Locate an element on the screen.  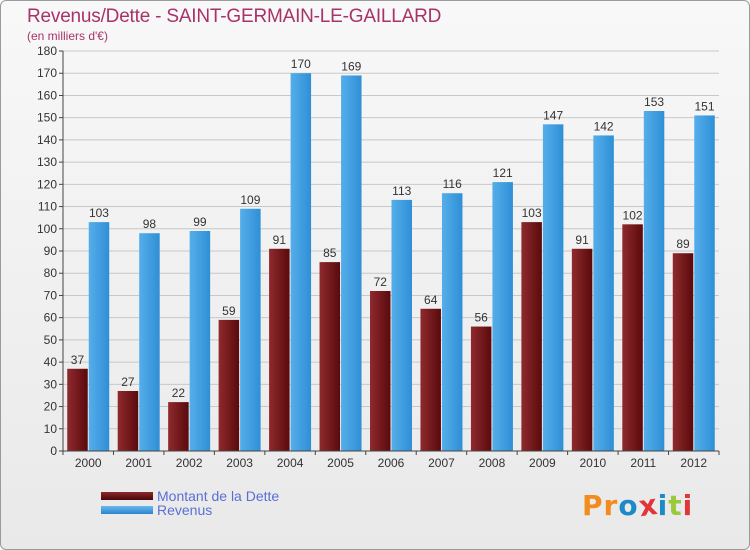
x-tick-label: 2004 is located at coordinates (290, 463).